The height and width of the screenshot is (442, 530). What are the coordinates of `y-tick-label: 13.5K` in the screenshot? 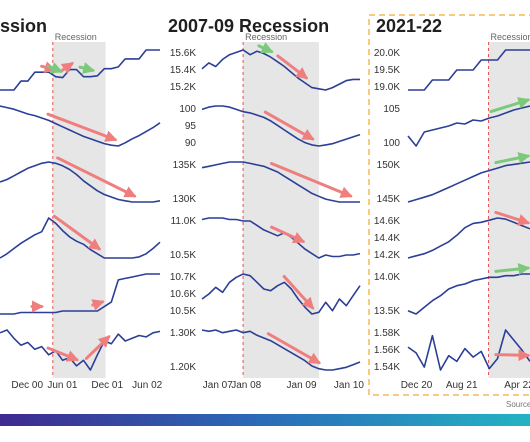 It's located at (387, 311).